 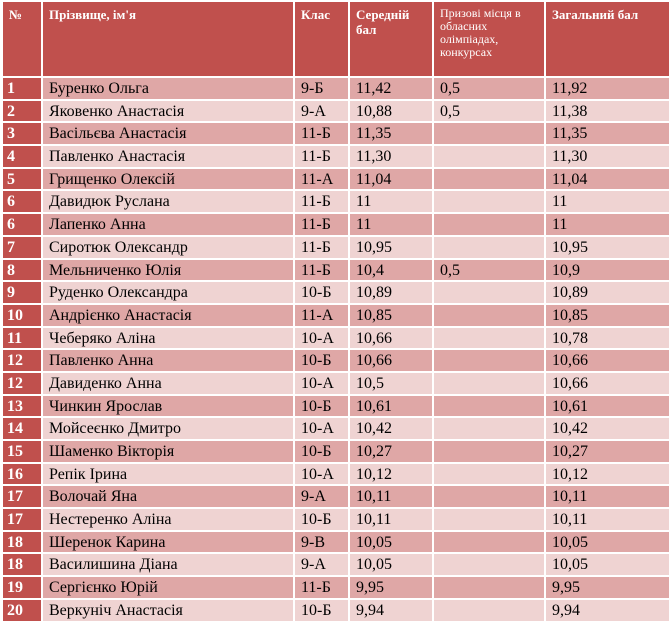 What do you see at coordinates (22, 270) in the screenshot?
I see `cell-num: 8` at bounding box center [22, 270].